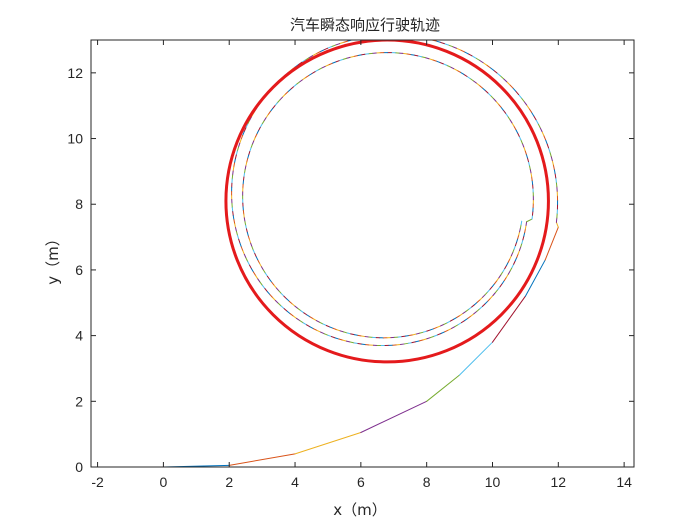  Describe the element at coordinates (624, 482) in the screenshot. I see `x-tick-label: 14` at that location.